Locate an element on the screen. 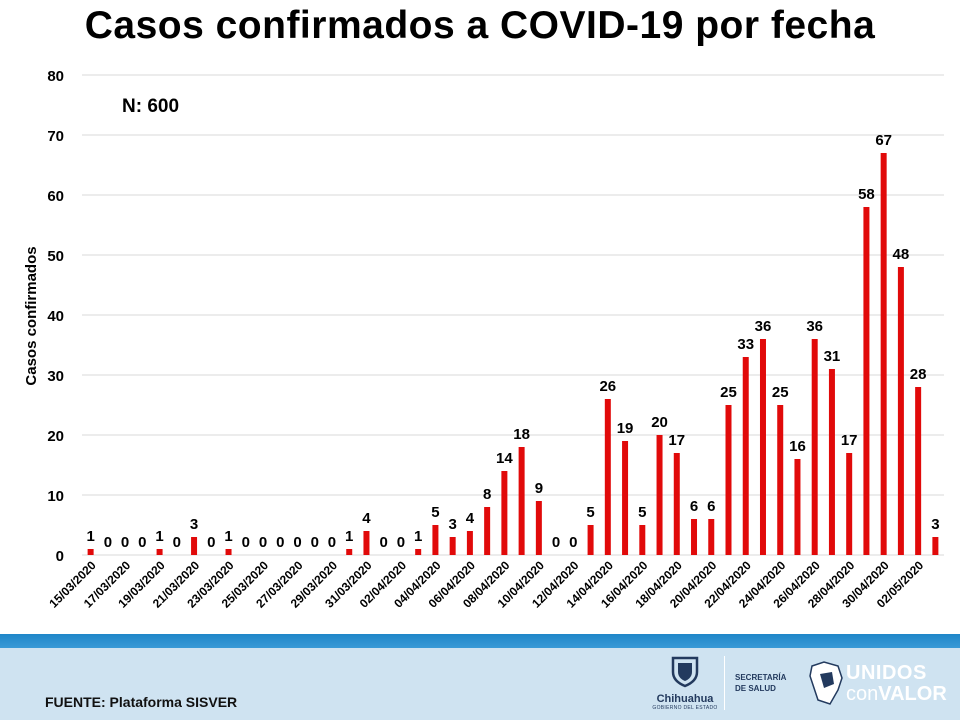 The width and height of the screenshot is (960, 720). secretaria-line1: SECRETARÍA is located at coordinates (761, 677).